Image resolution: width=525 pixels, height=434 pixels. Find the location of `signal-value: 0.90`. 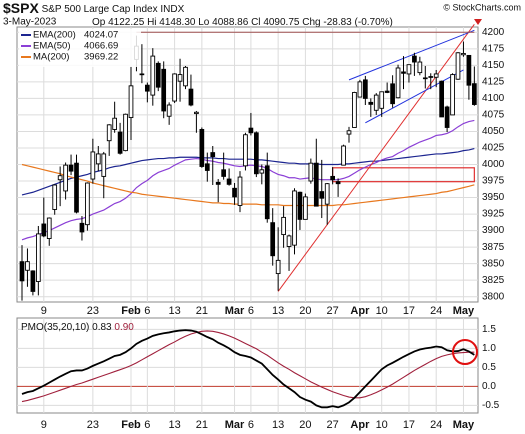

signal-value: 0.90 is located at coordinates (124, 327).